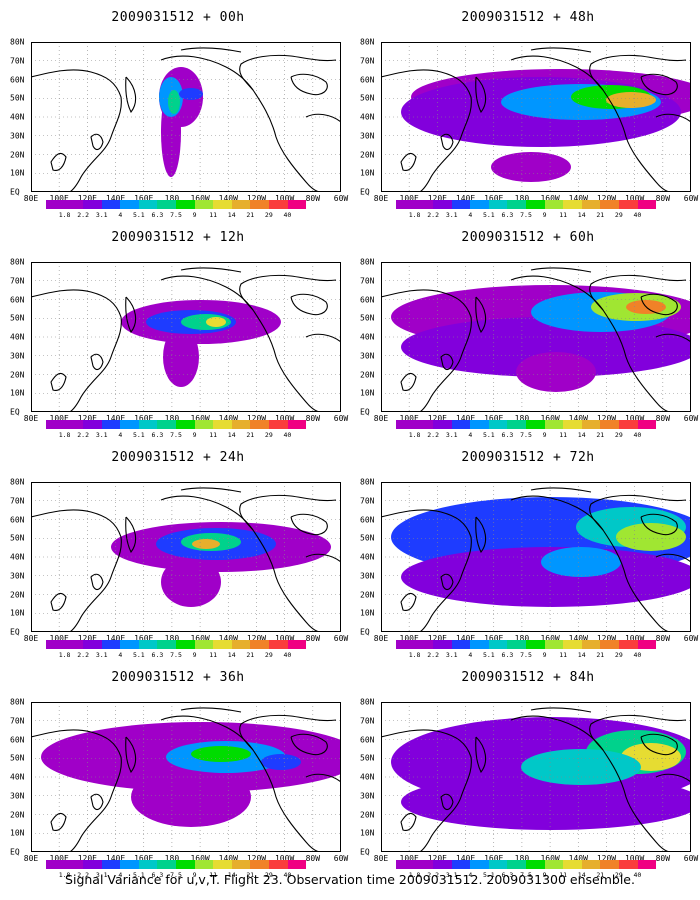 The width and height of the screenshot is (700, 900). What do you see at coordinates (17, 557) in the screenshot?
I see `latitude-label: 40N` at bounding box center [17, 557].